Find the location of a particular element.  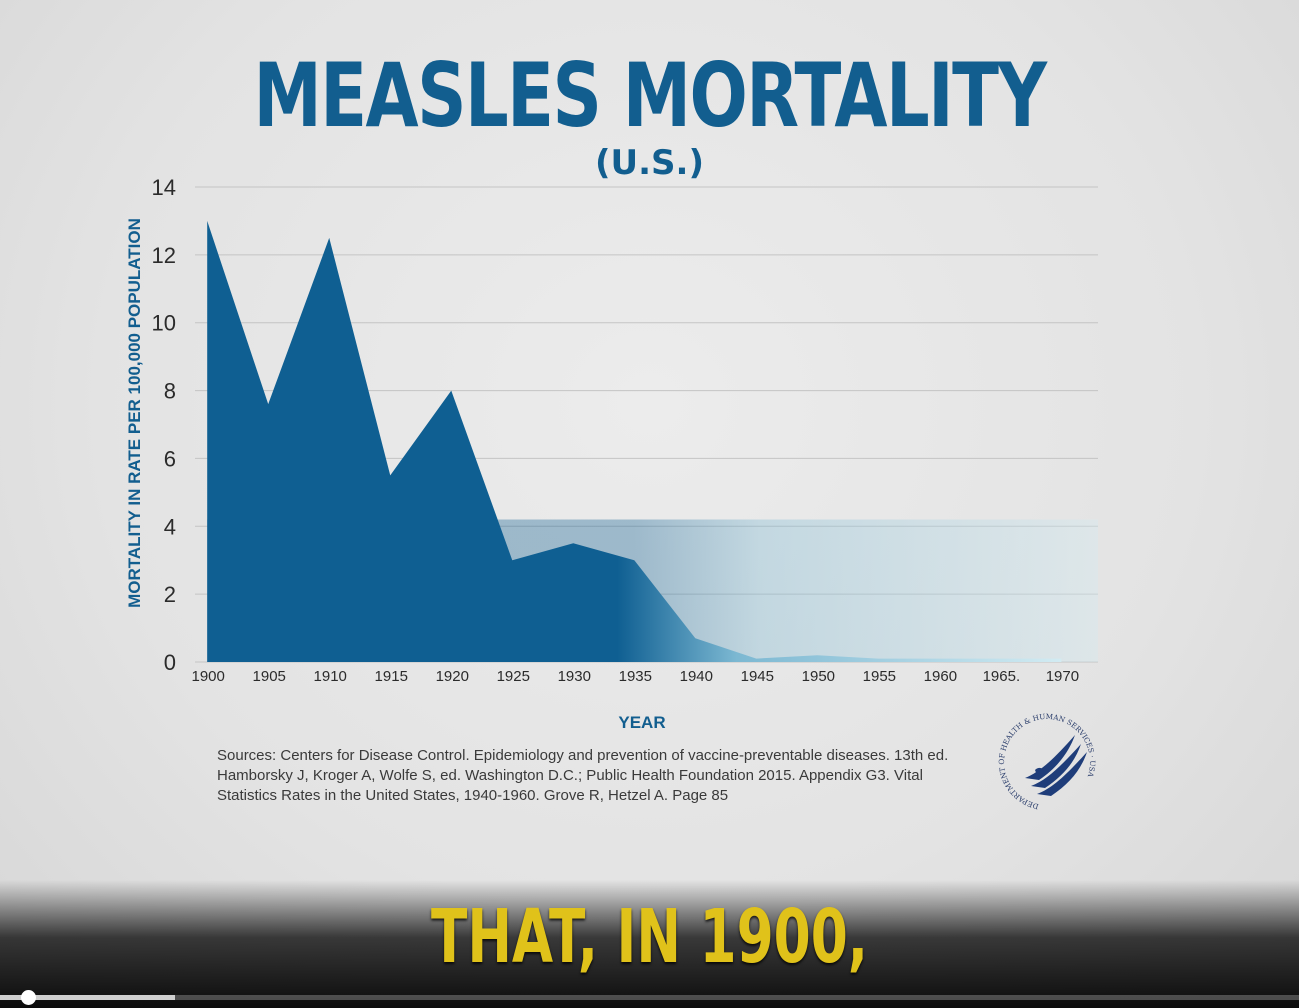

y-tick-label: 6 is located at coordinates (170, 458).